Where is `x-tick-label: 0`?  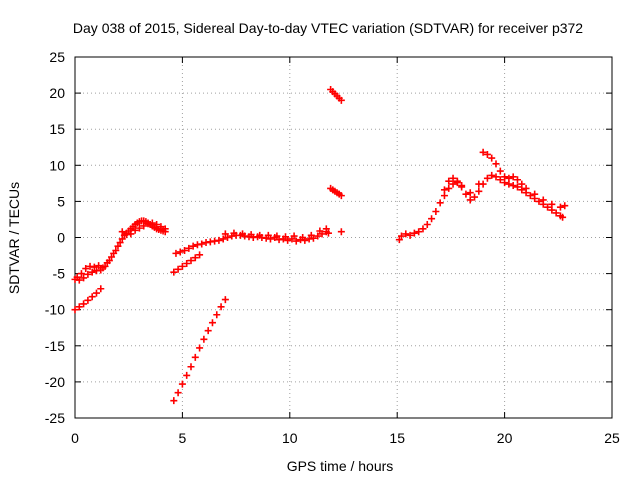
x-tick-label: 0 is located at coordinates (75, 438).